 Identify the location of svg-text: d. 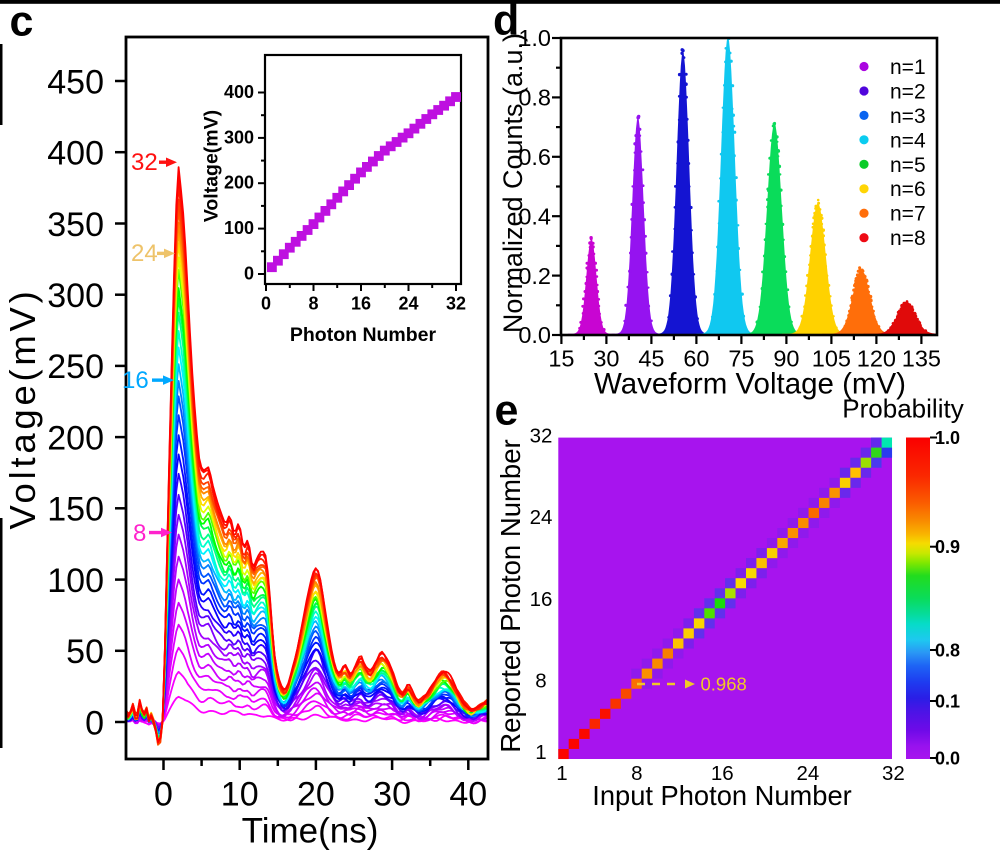
(506, 22).